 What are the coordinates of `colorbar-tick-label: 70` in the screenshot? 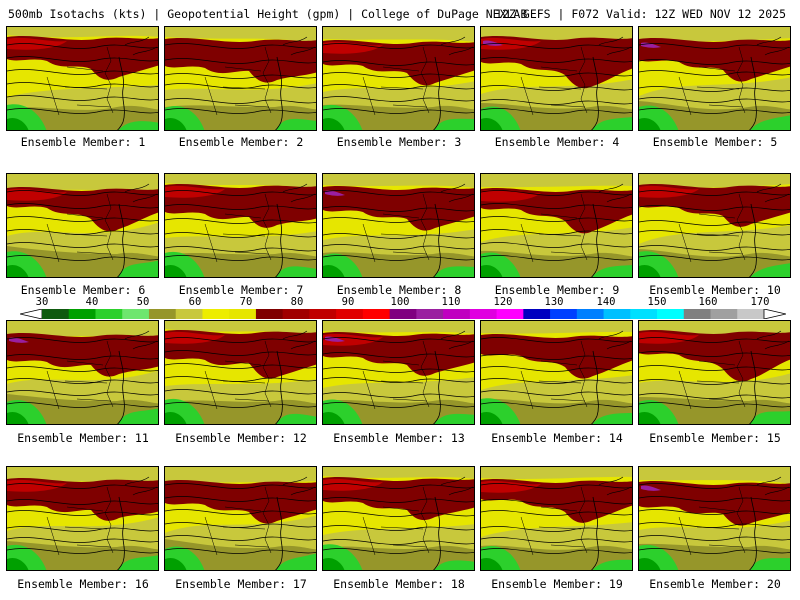 It's located at (246, 302).